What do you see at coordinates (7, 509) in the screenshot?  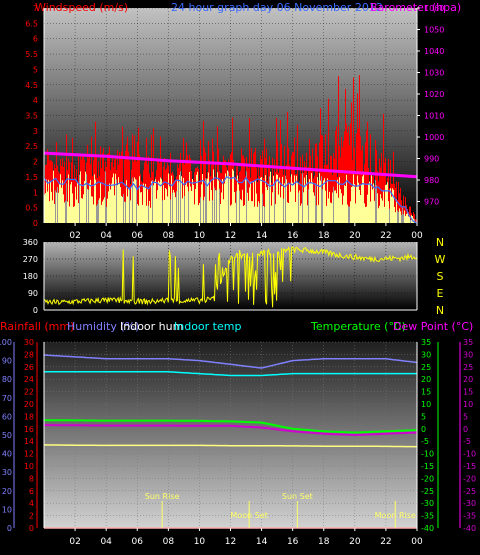 I see `humidity-tick-label: 10` at bounding box center [7, 509].